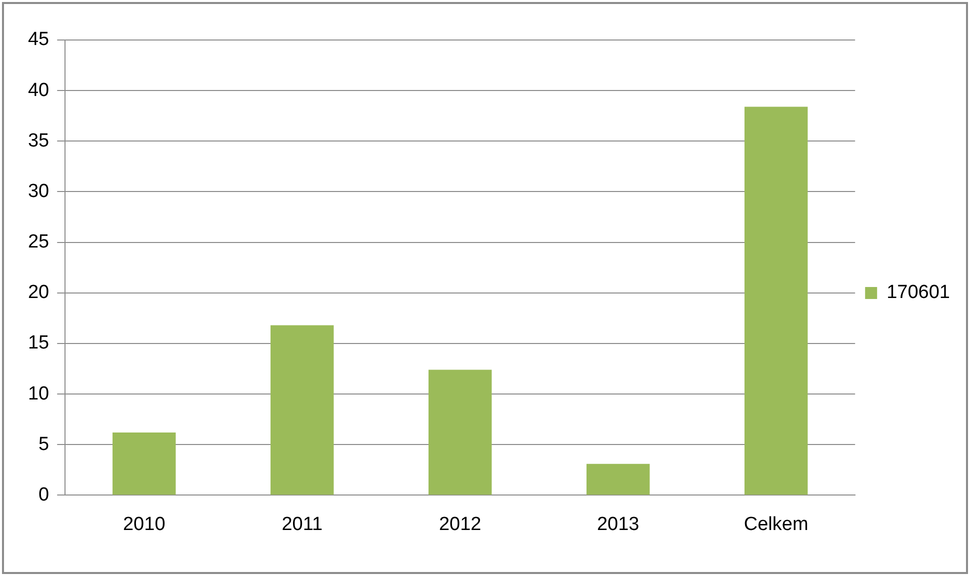 Image resolution: width=974 pixels, height=580 pixels. I want to click on y-tick-label: 10, so click(39, 393).